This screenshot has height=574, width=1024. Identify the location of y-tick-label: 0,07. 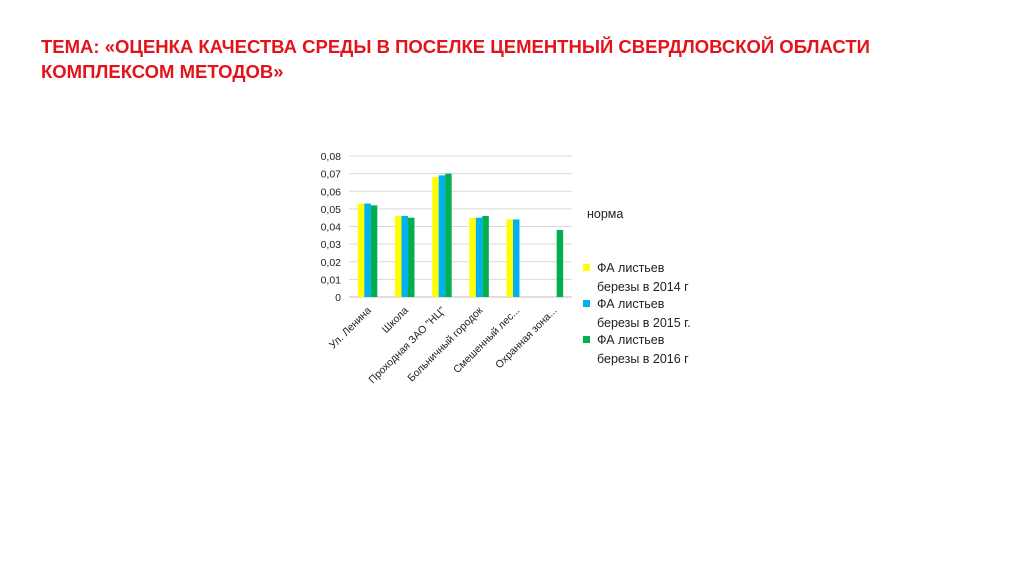
(331, 175).